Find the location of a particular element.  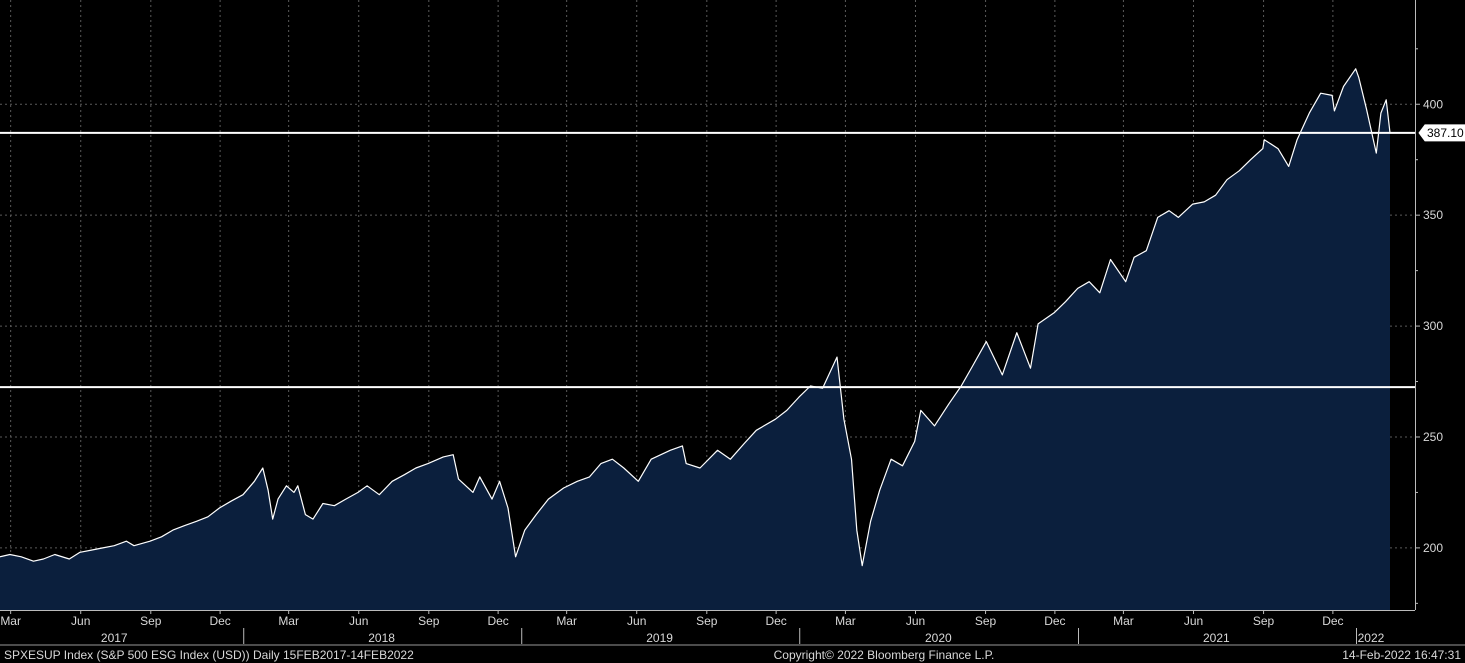

year-label: 2020 is located at coordinates (938, 638).